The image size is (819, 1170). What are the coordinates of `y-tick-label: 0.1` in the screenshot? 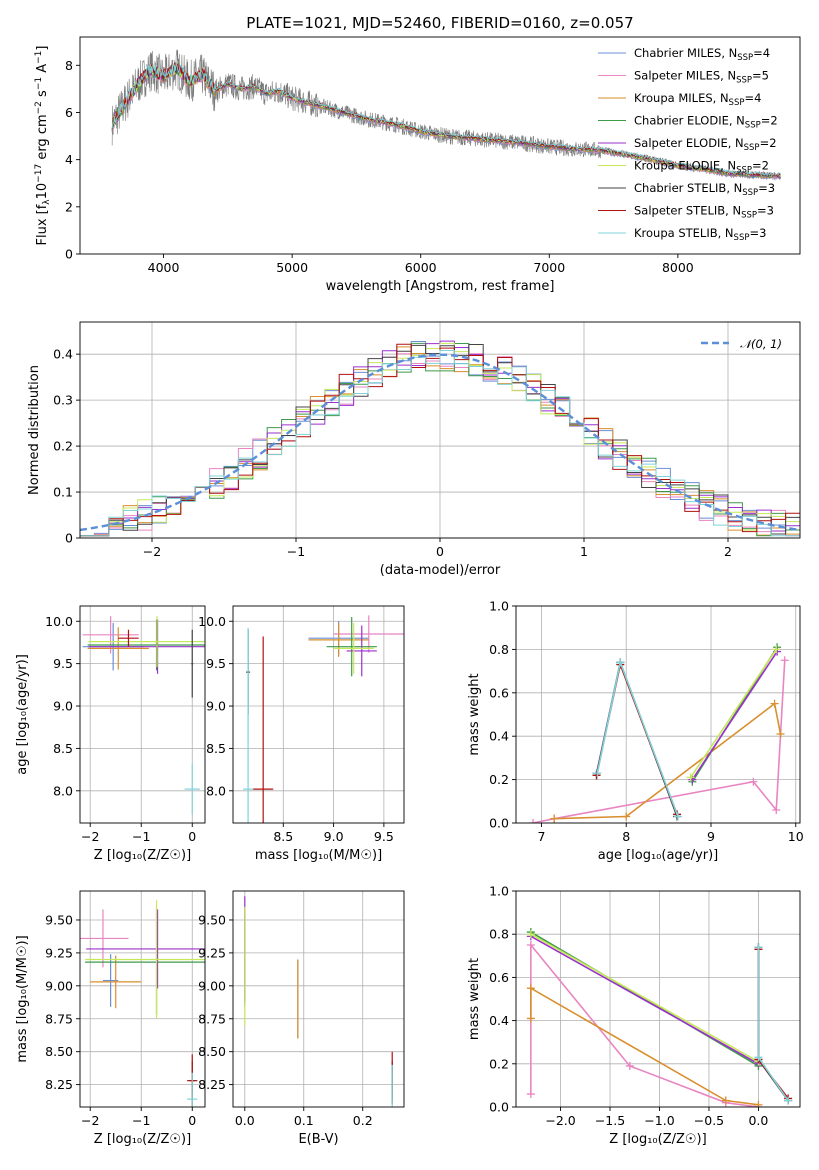 It's located at (63, 492).